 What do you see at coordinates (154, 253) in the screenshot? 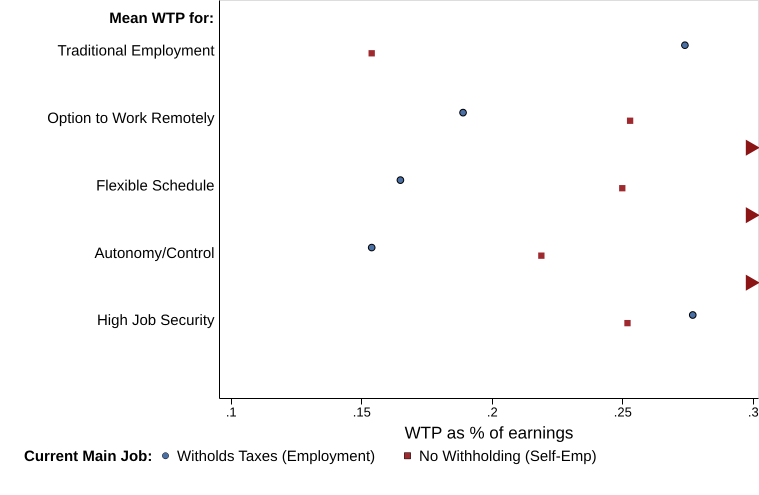
I see `y-tick-label: Autonomy/Control` at bounding box center [154, 253].